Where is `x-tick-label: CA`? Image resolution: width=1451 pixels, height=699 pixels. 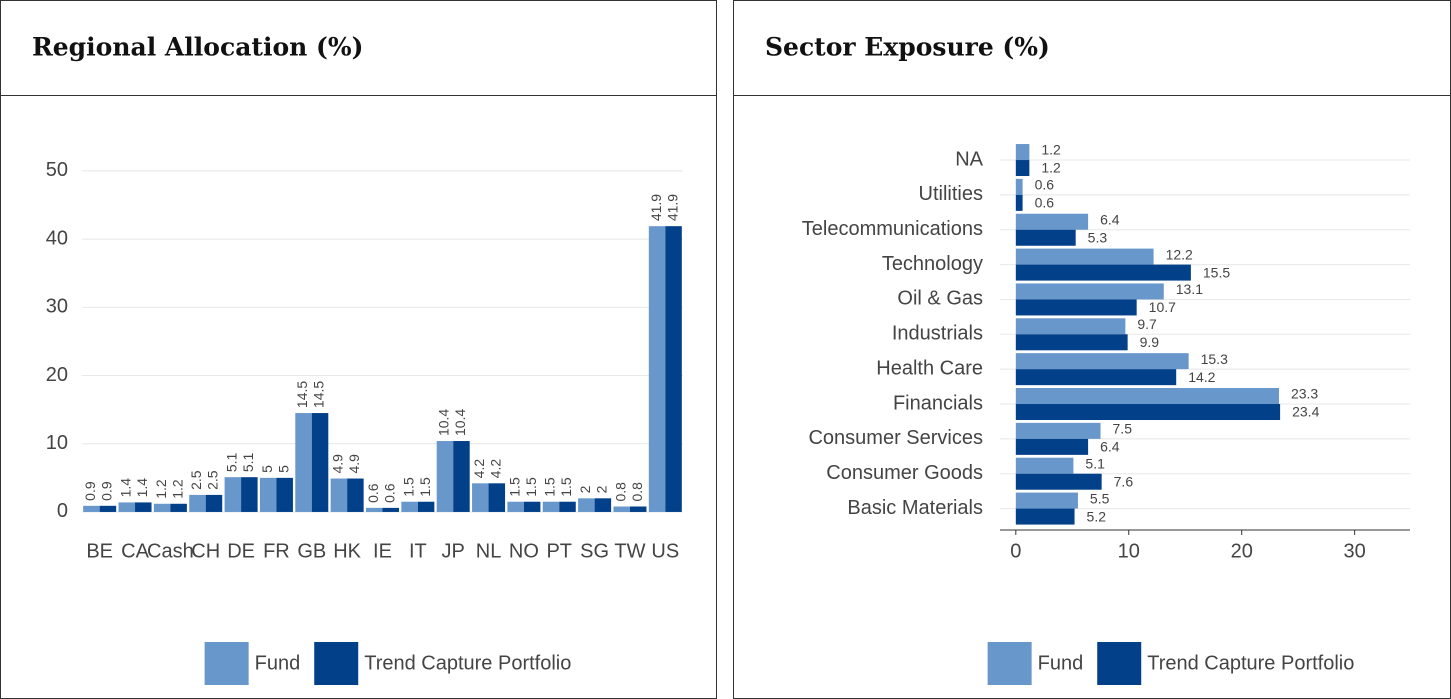 x-tick-label: CA is located at coordinates (135, 551).